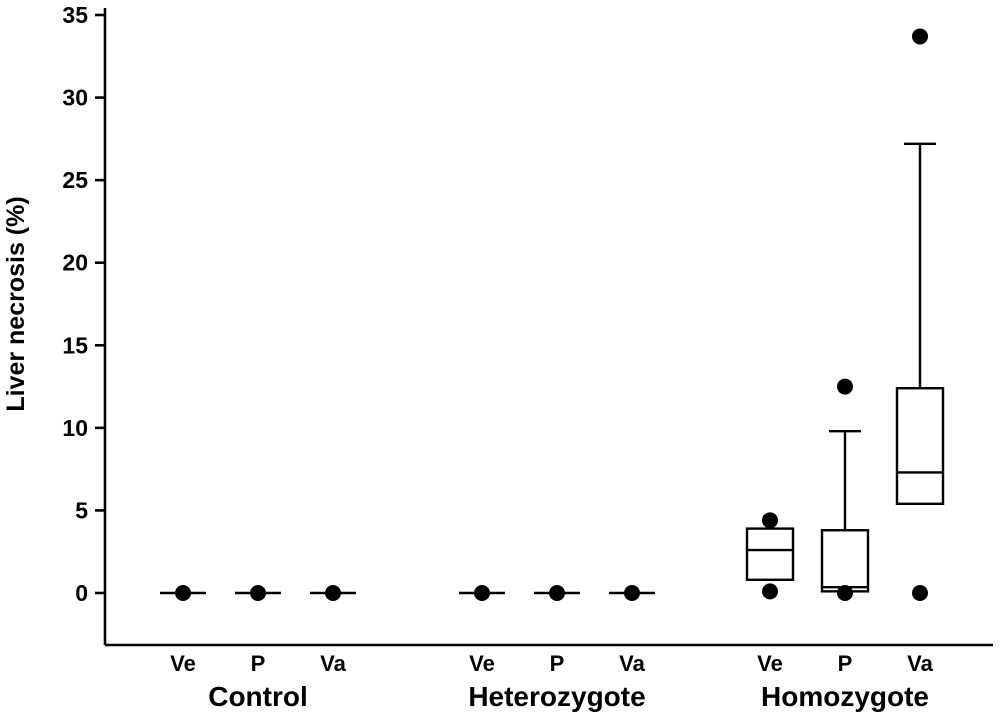  I want to click on y-tick-label: 15, so click(75, 345).